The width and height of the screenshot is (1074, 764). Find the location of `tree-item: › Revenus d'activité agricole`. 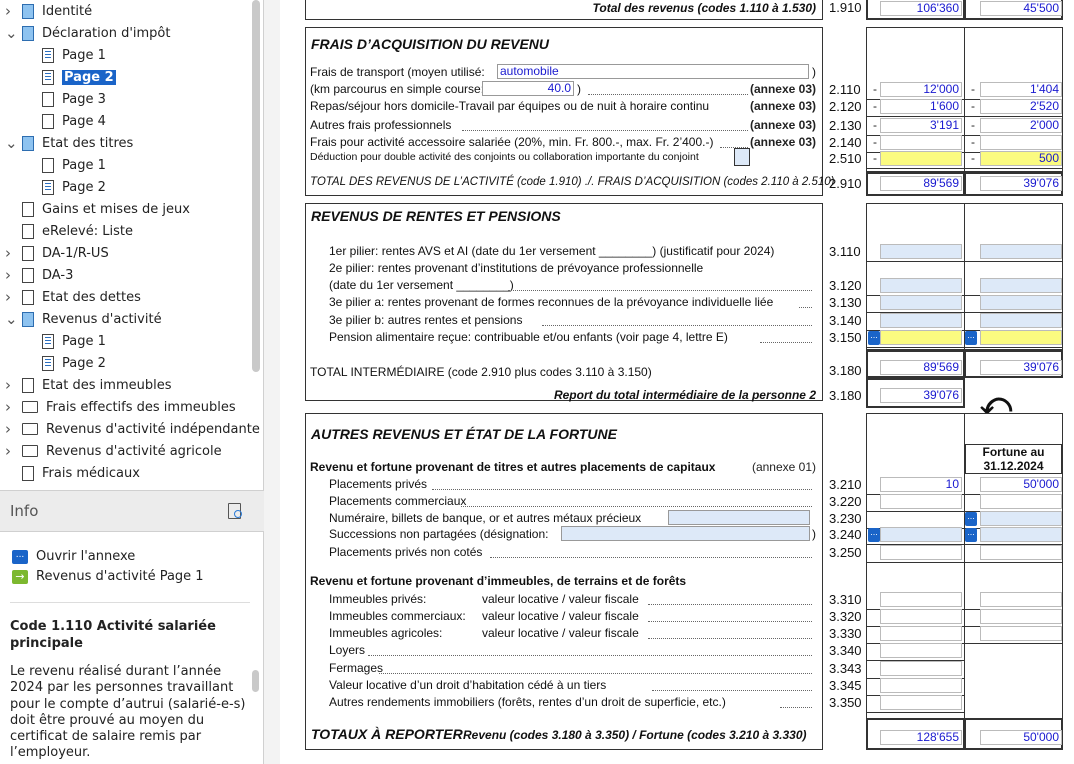

tree-item: › Revenus d'activité agricole is located at coordinates (113, 451).